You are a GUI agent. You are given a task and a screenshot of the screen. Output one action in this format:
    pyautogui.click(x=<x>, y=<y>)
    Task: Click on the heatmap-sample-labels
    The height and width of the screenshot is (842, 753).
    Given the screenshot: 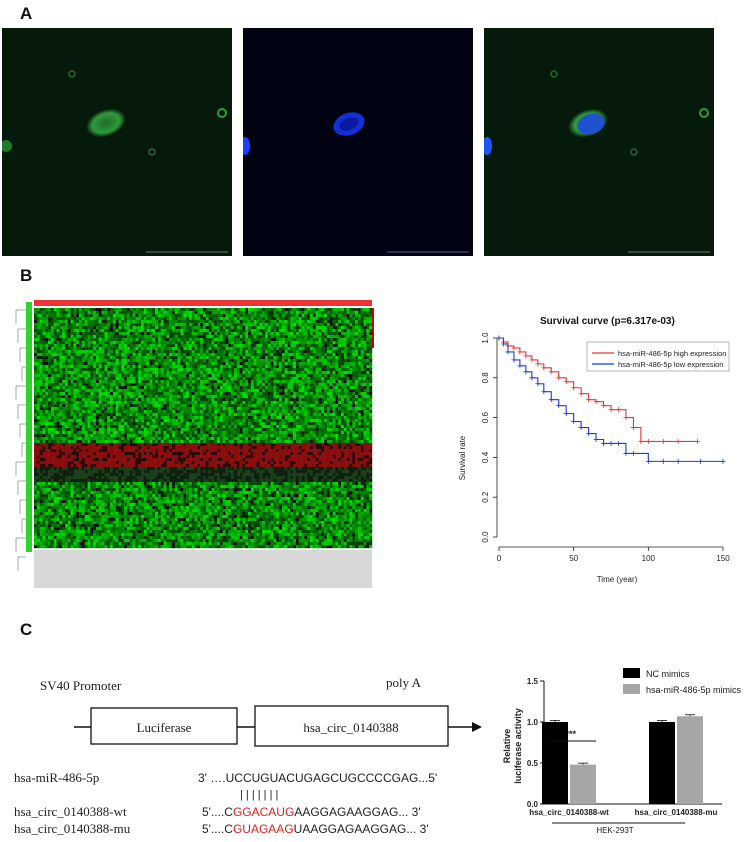 What is the action you would take?
    pyautogui.click(x=203, y=569)
    